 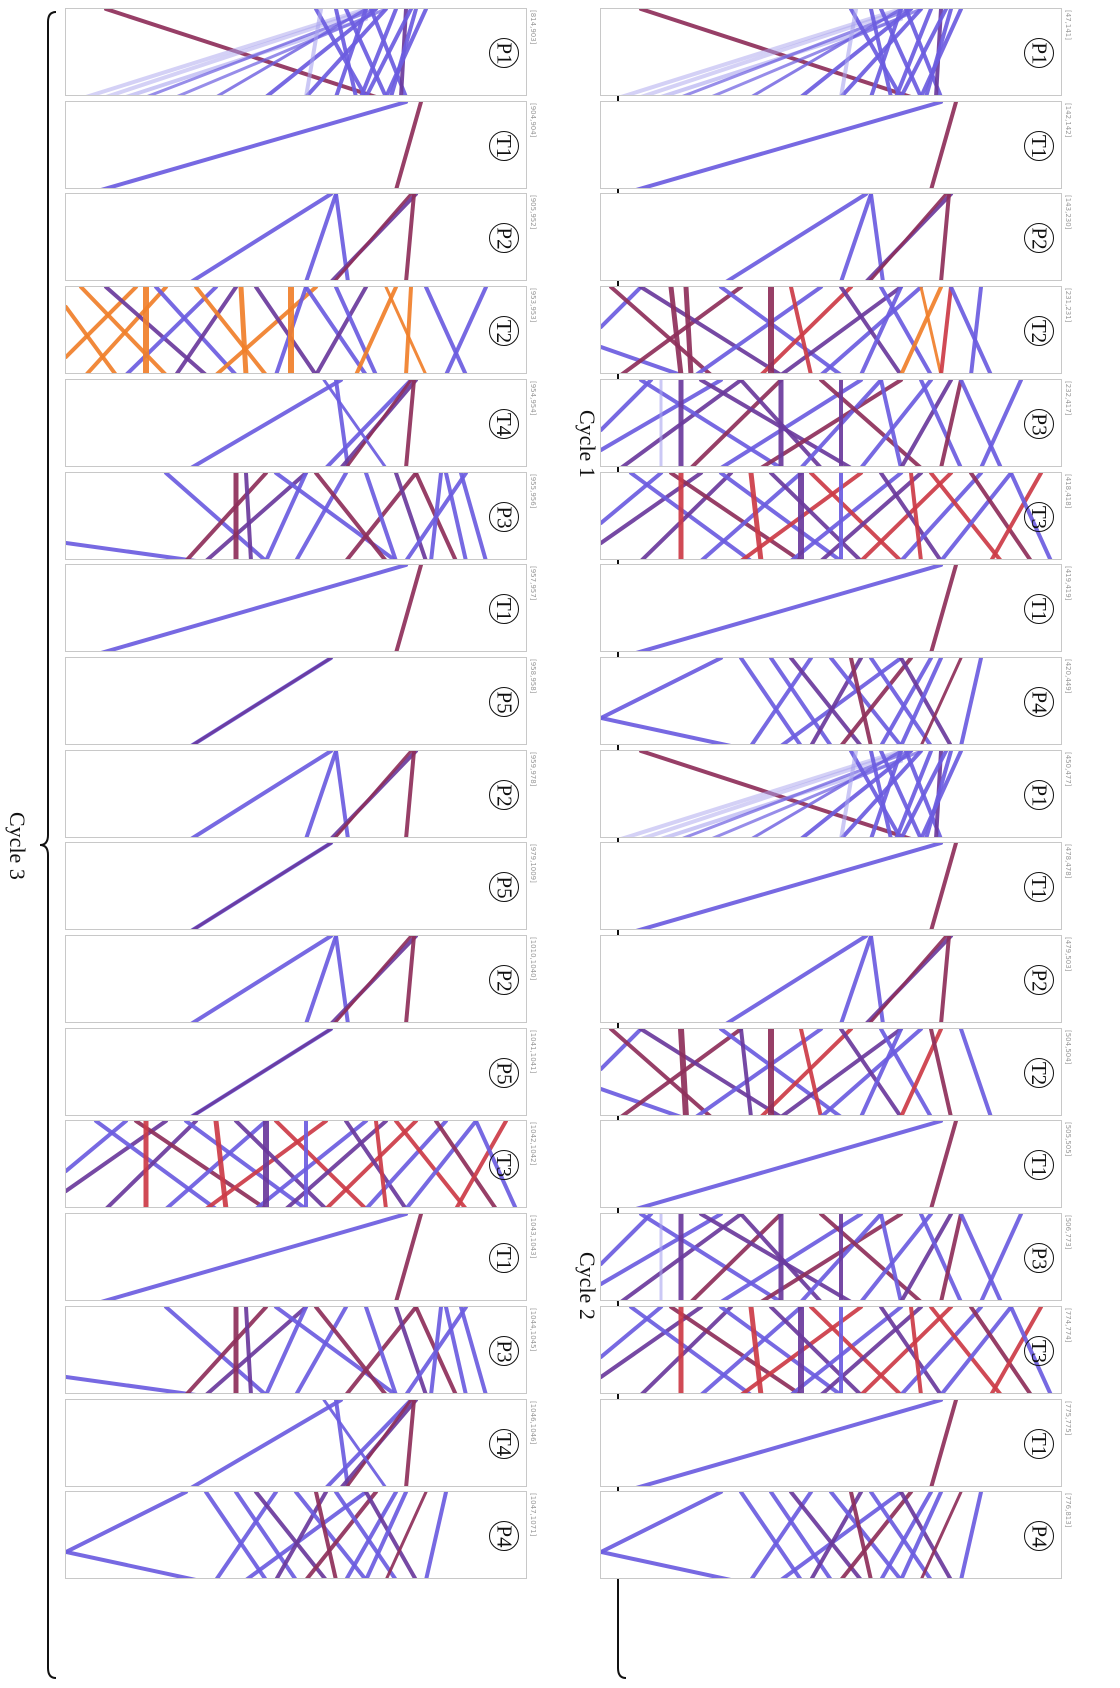 What do you see at coordinates (296, 794) in the screenshot?
I see `stage-panel: P2` at bounding box center [296, 794].